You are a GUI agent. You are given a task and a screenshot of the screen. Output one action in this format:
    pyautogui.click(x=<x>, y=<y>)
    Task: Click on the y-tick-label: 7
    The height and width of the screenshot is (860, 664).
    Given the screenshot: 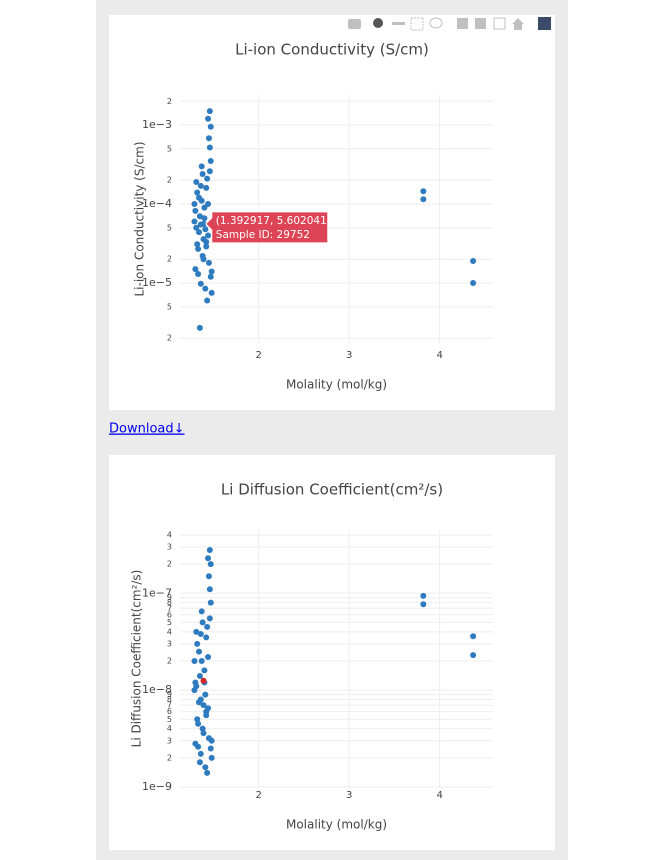 What is the action you would take?
    pyautogui.click(x=169, y=608)
    